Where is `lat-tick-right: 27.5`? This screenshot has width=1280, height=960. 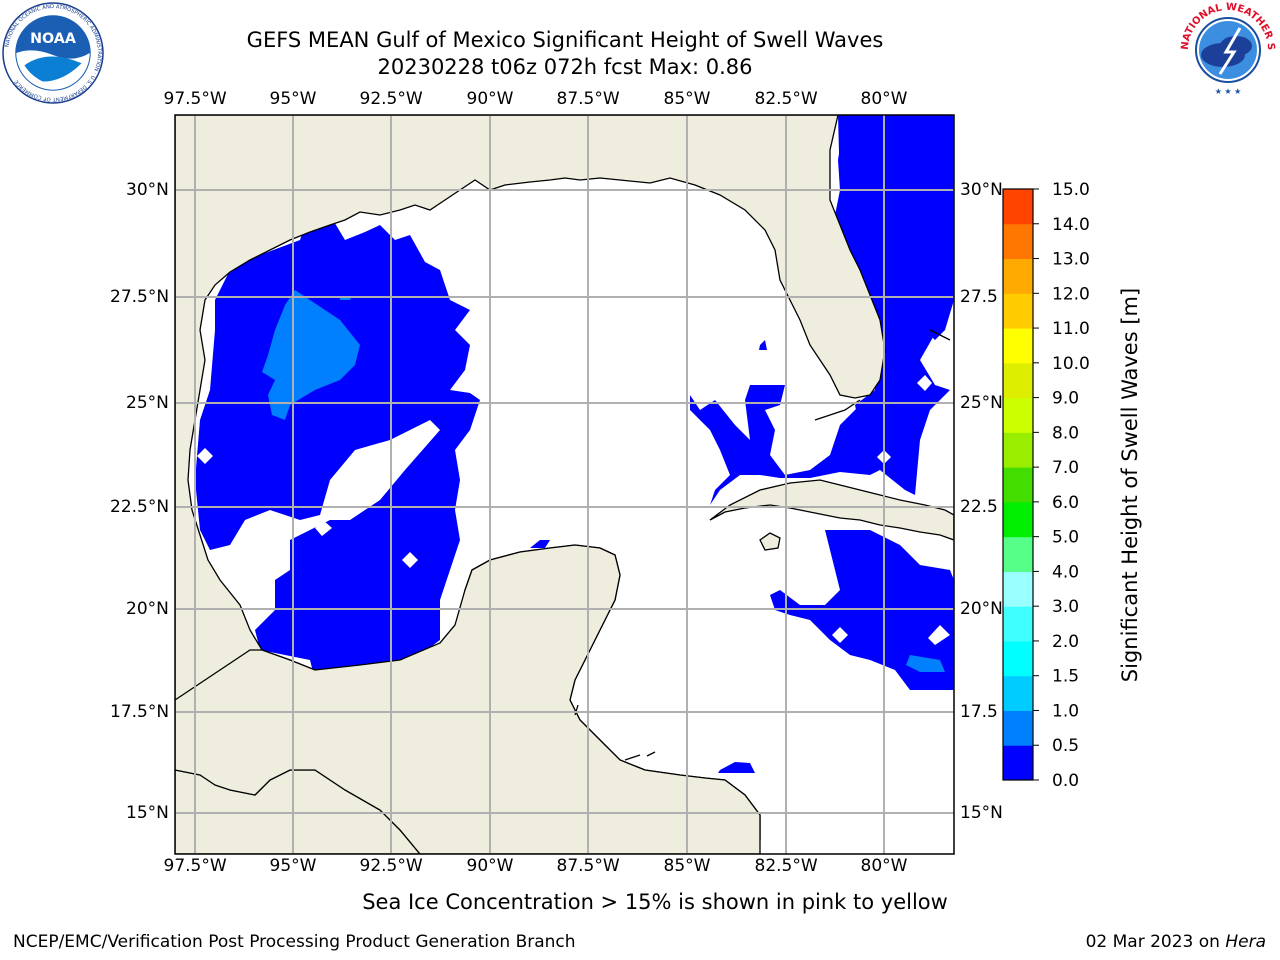 lat-tick-right: 27.5 is located at coordinates (979, 297).